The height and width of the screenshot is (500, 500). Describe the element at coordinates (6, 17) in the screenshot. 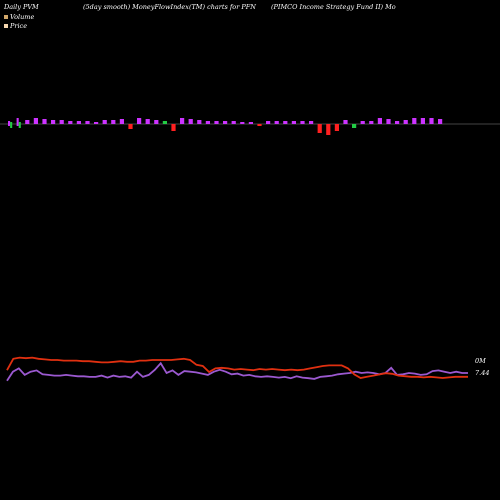

I see `legend-volume-swatch` at that location.